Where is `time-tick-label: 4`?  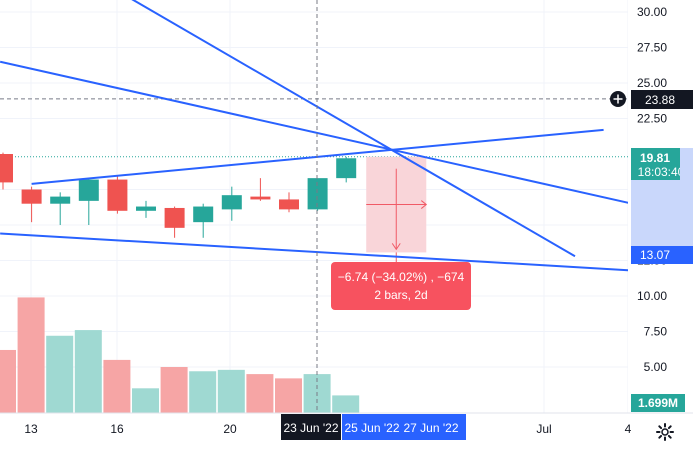 time-tick-label: 4 is located at coordinates (628, 429).